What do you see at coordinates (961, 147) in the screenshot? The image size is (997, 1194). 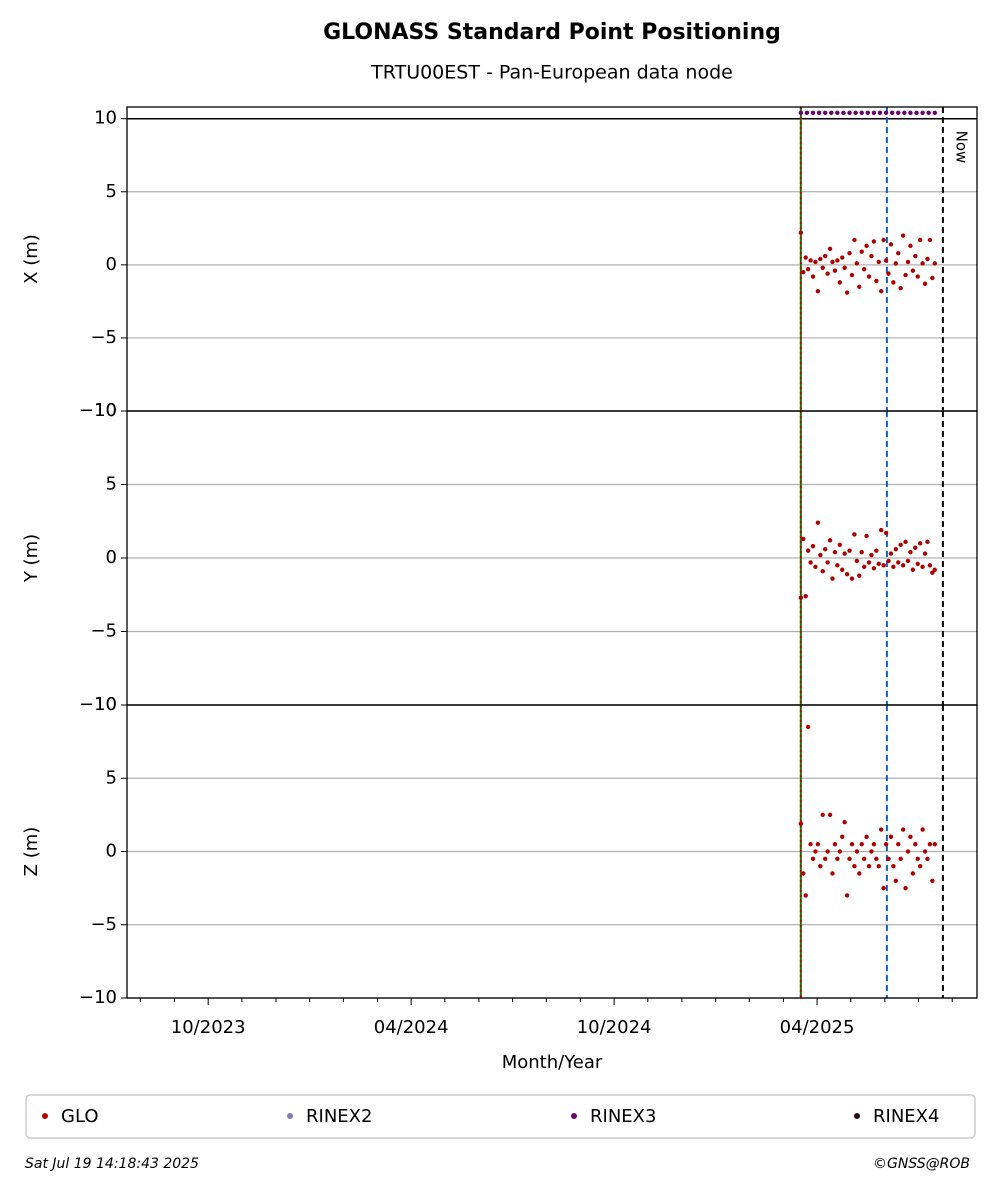 I see `vertical-line-label: Now` at bounding box center [961, 147].